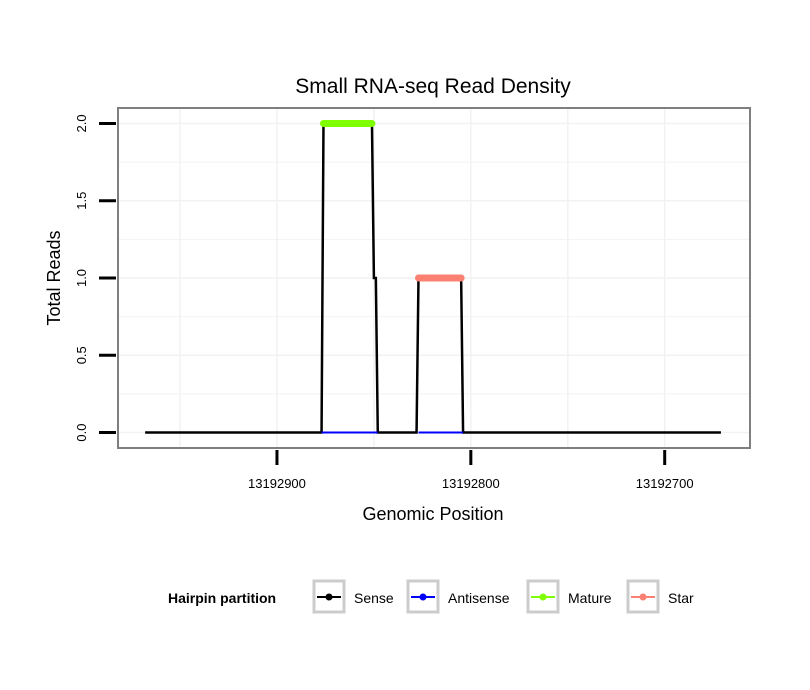 The width and height of the screenshot is (810, 690). What do you see at coordinates (81, 278) in the screenshot?
I see `y-tick-label: 1.0` at bounding box center [81, 278].